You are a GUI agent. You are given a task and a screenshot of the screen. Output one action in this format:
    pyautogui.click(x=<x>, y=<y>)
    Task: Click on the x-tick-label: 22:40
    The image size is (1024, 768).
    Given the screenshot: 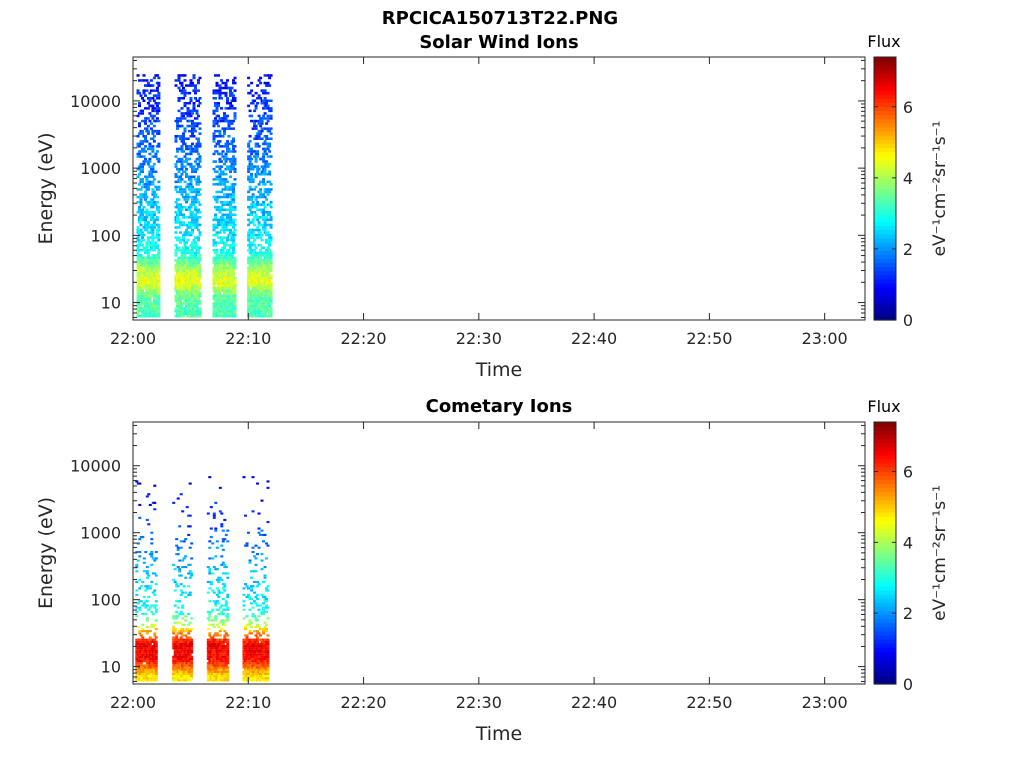 What is the action you would take?
    pyautogui.click(x=594, y=338)
    